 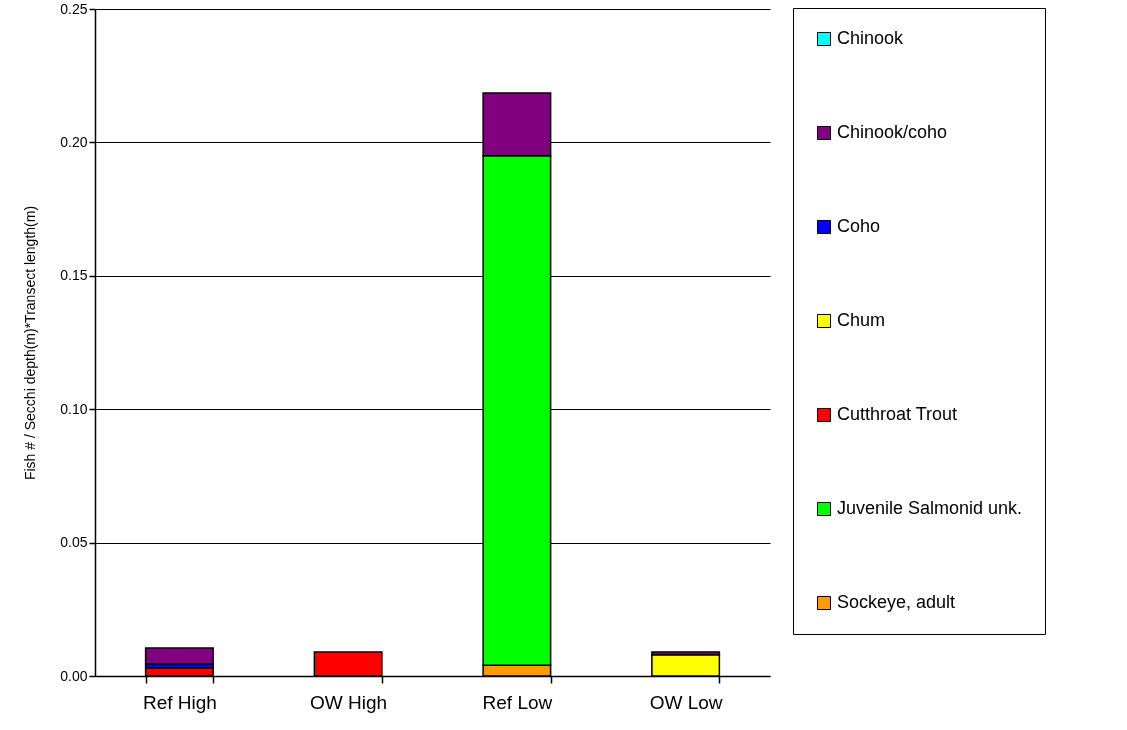 I want to click on x-tick-label: Ref Low, so click(x=517, y=702).